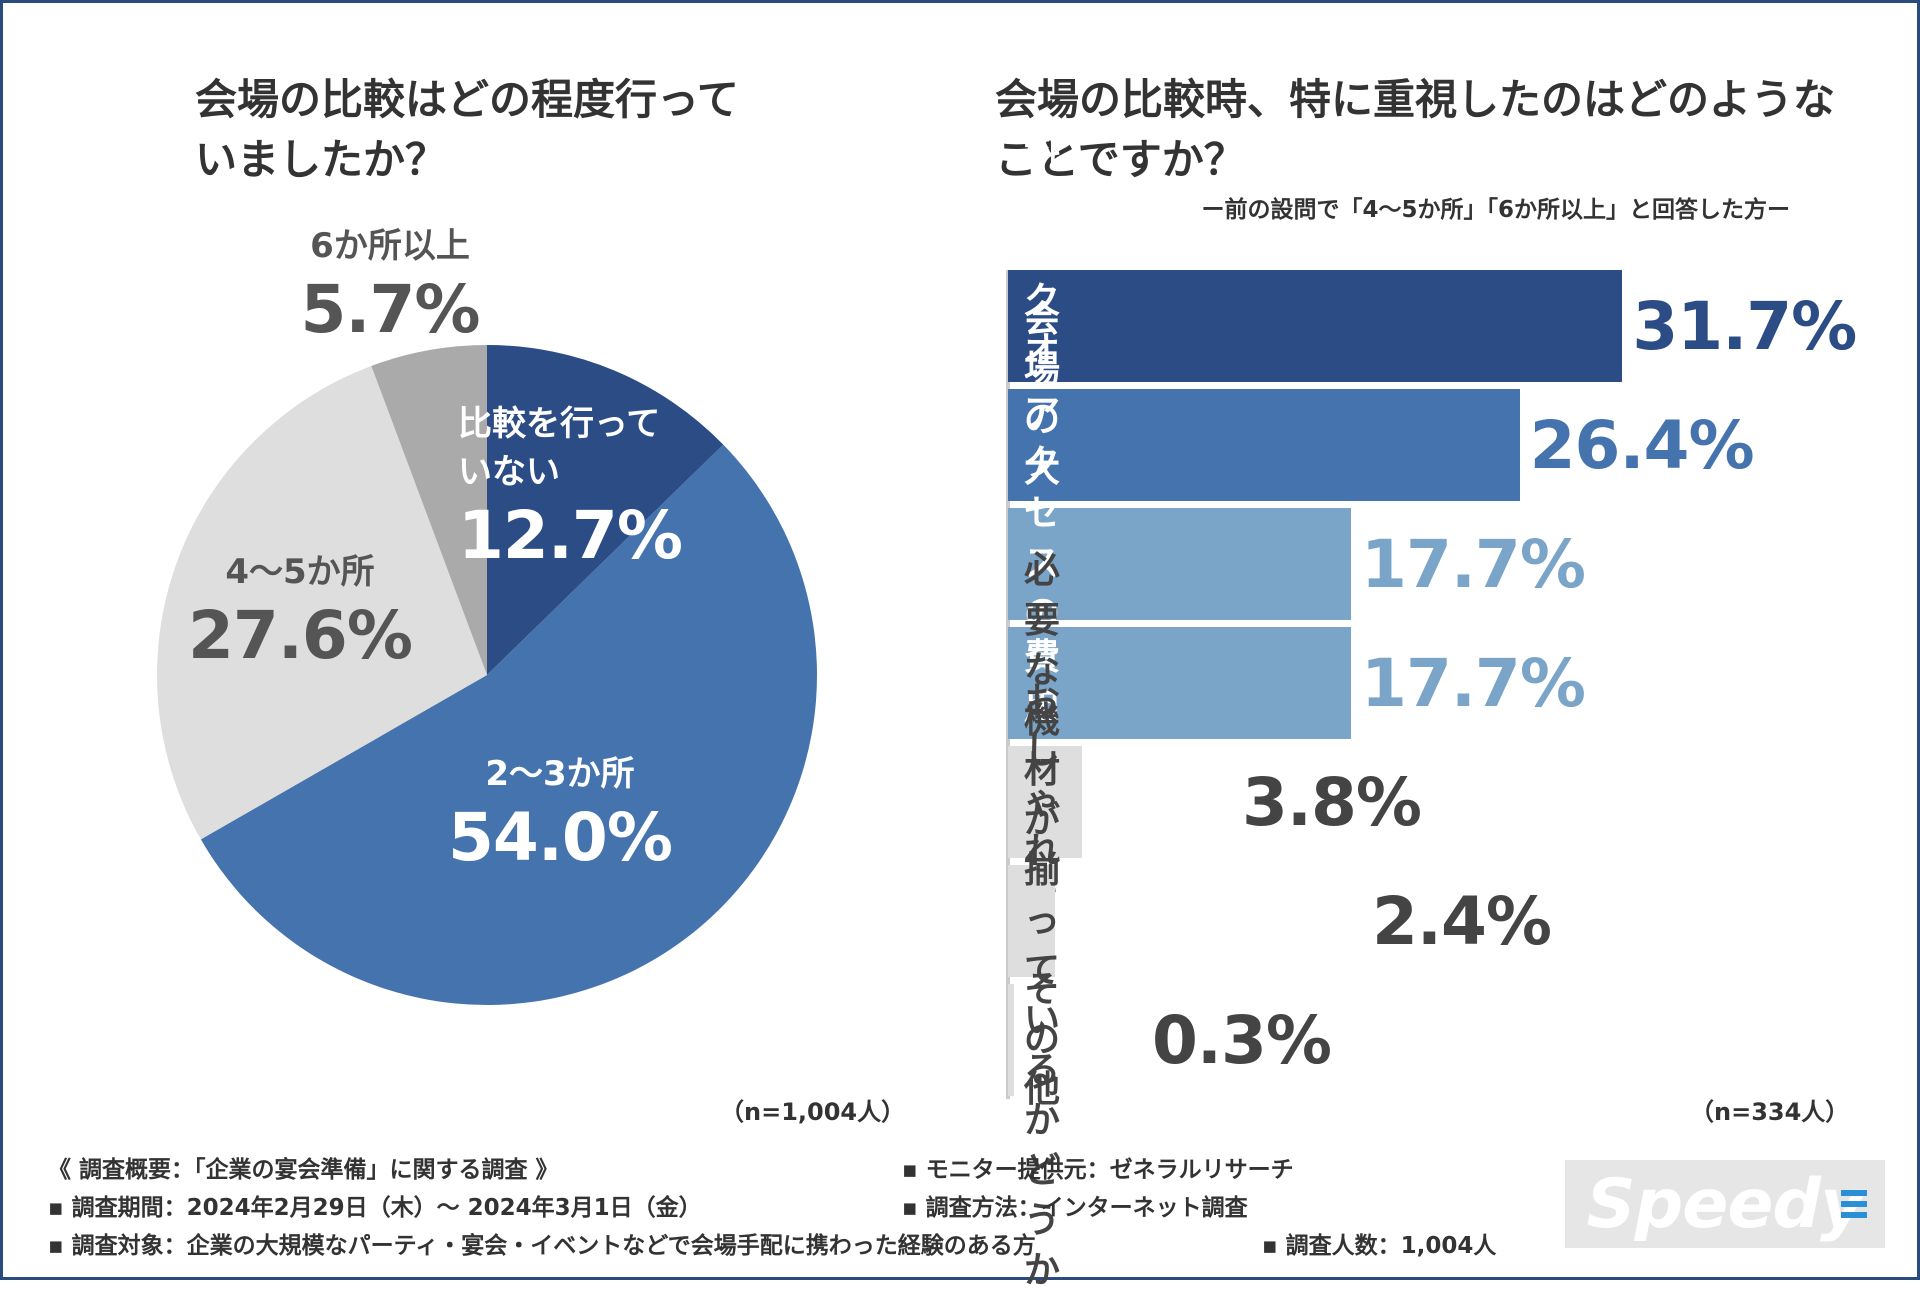 The height and width of the screenshot is (1296, 1920). Describe the element at coordinates (1415, 129) in the screenshot. I see `bar-chart-title: 会場の比較時、特に重視したのはどのような ことですか？` at that location.